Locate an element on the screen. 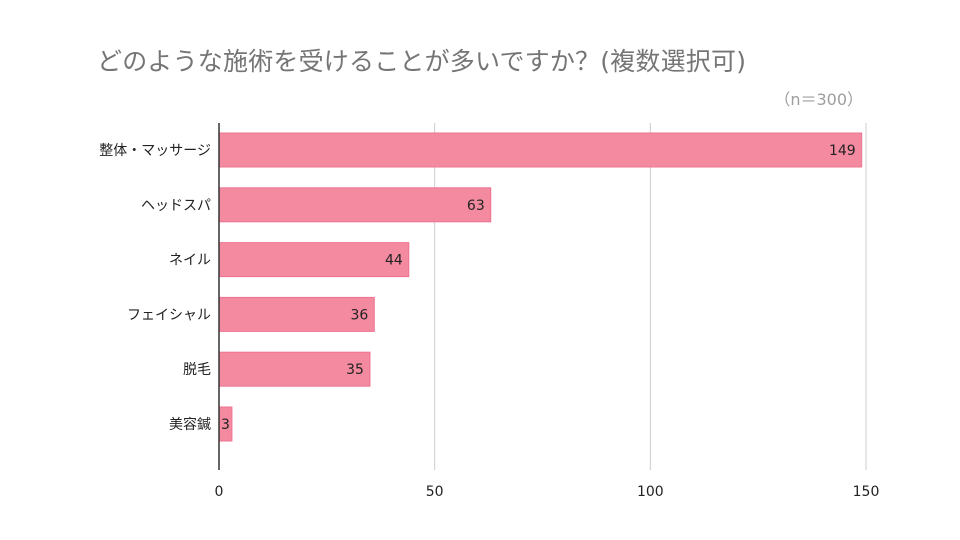 This screenshot has width=960, height=540. data-label-1: 63 is located at coordinates (476, 206).